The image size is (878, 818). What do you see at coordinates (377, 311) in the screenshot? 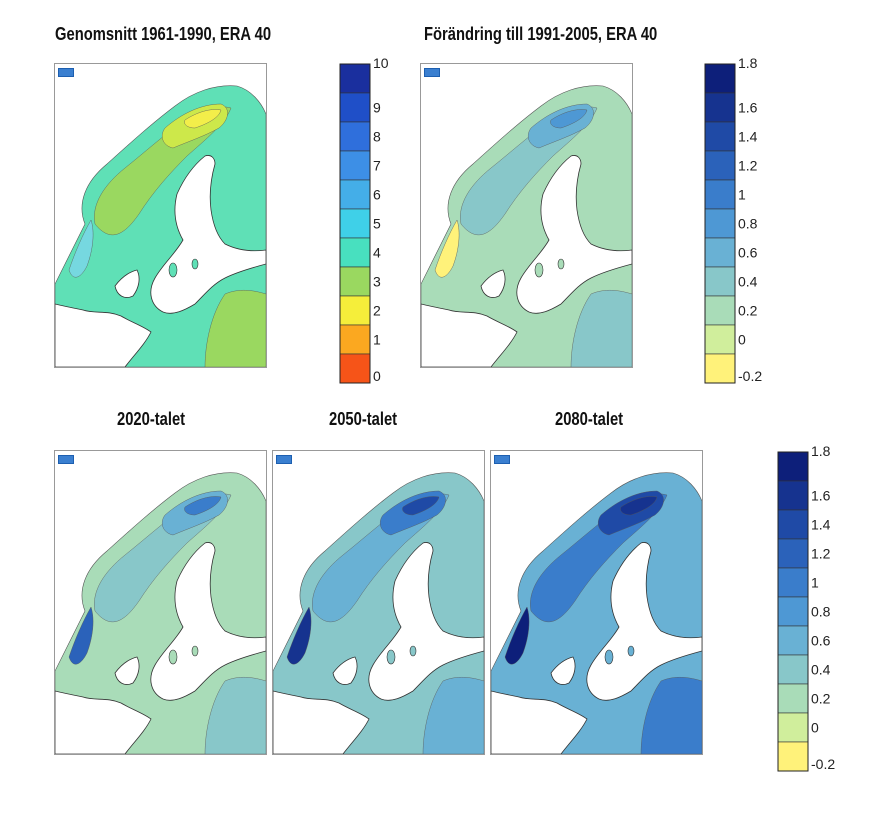
I see `colorbar-tick-label: 2` at bounding box center [377, 311].